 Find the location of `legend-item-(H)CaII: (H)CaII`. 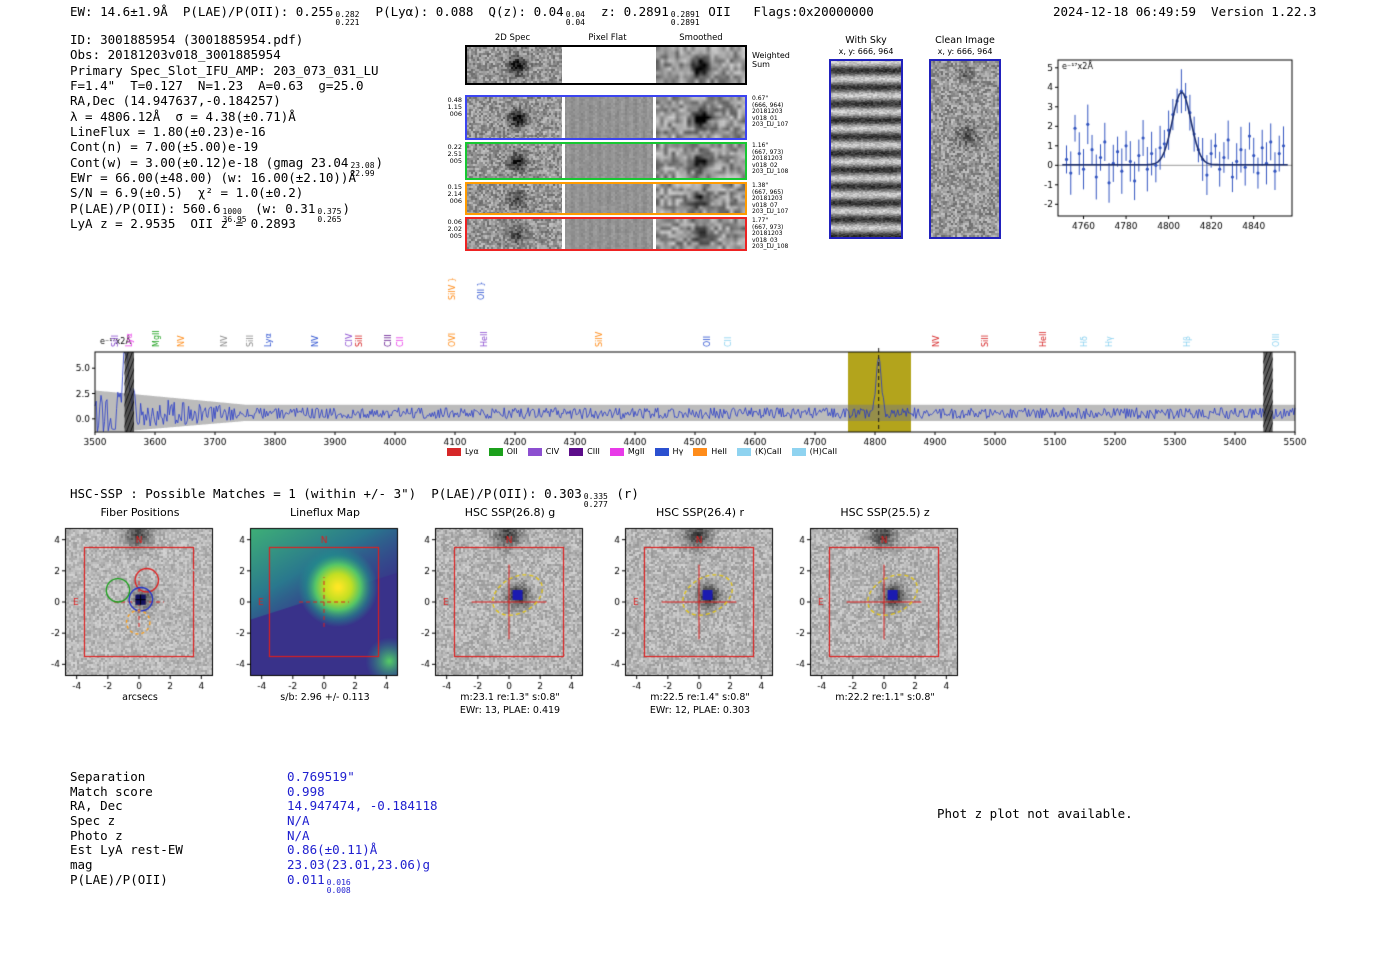

legend-item-(H)CaII: (H)CaII is located at coordinates (814, 451).